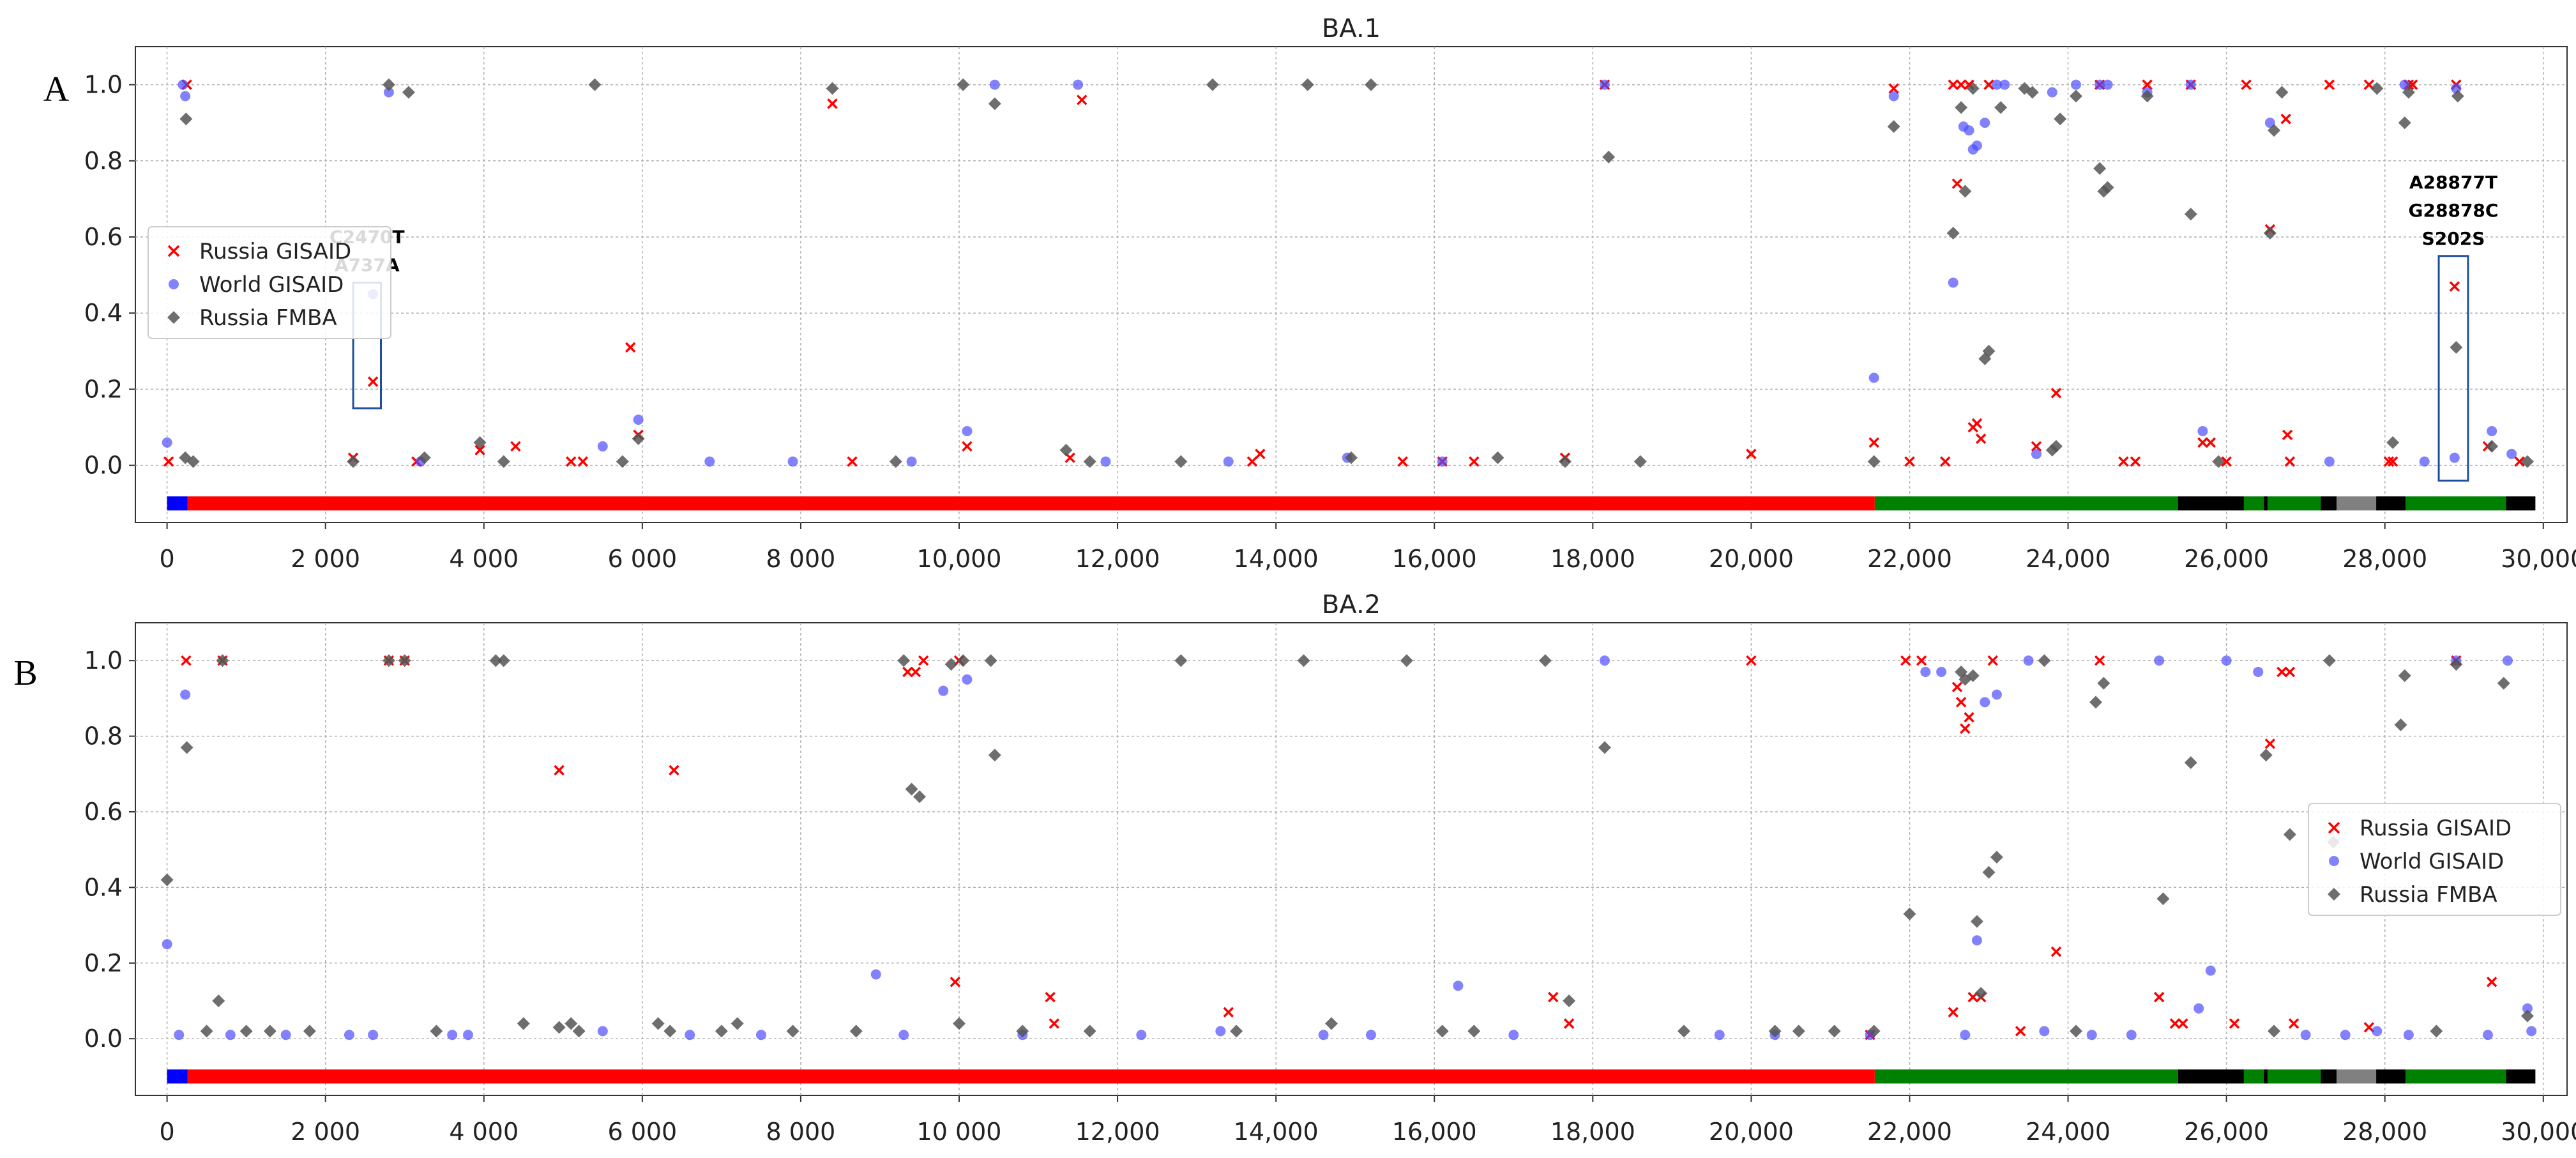 This screenshot has width=2576, height=1158. I want to click on legend-x-icon, so click(2334, 827).